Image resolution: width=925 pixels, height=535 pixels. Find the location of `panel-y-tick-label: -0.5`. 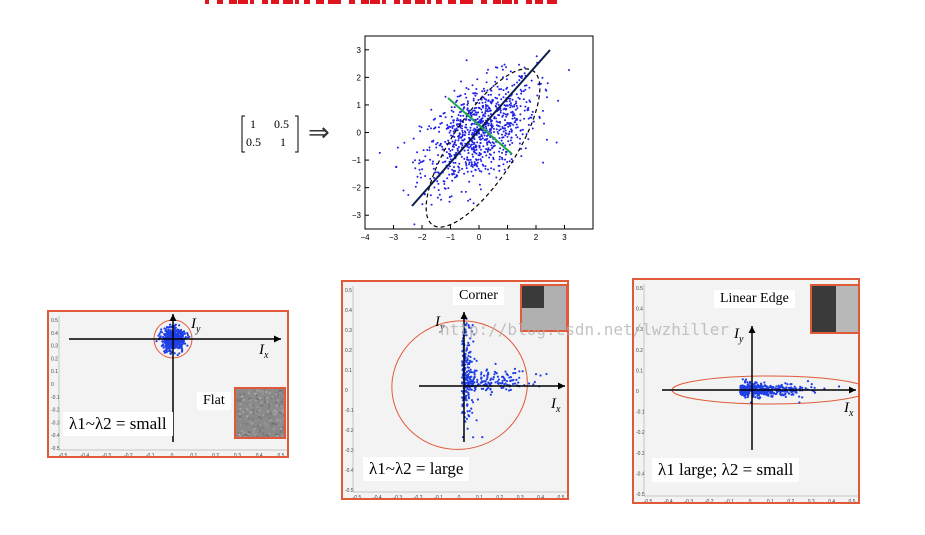

panel-y-tick-label: -0.5 is located at coordinates (349, 491).